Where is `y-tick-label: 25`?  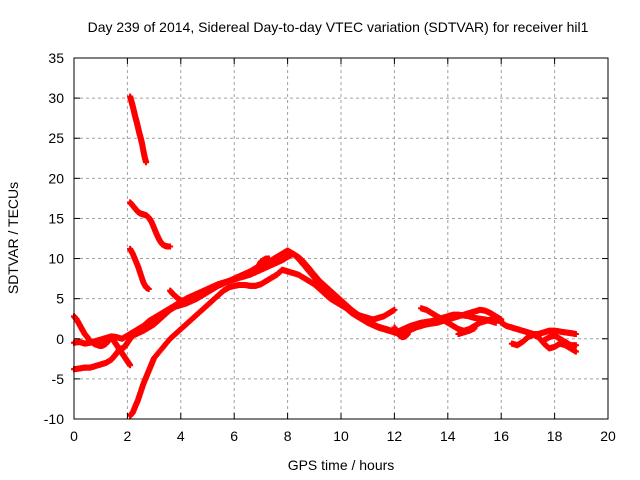
y-tick-label: 25 is located at coordinates (56, 138).